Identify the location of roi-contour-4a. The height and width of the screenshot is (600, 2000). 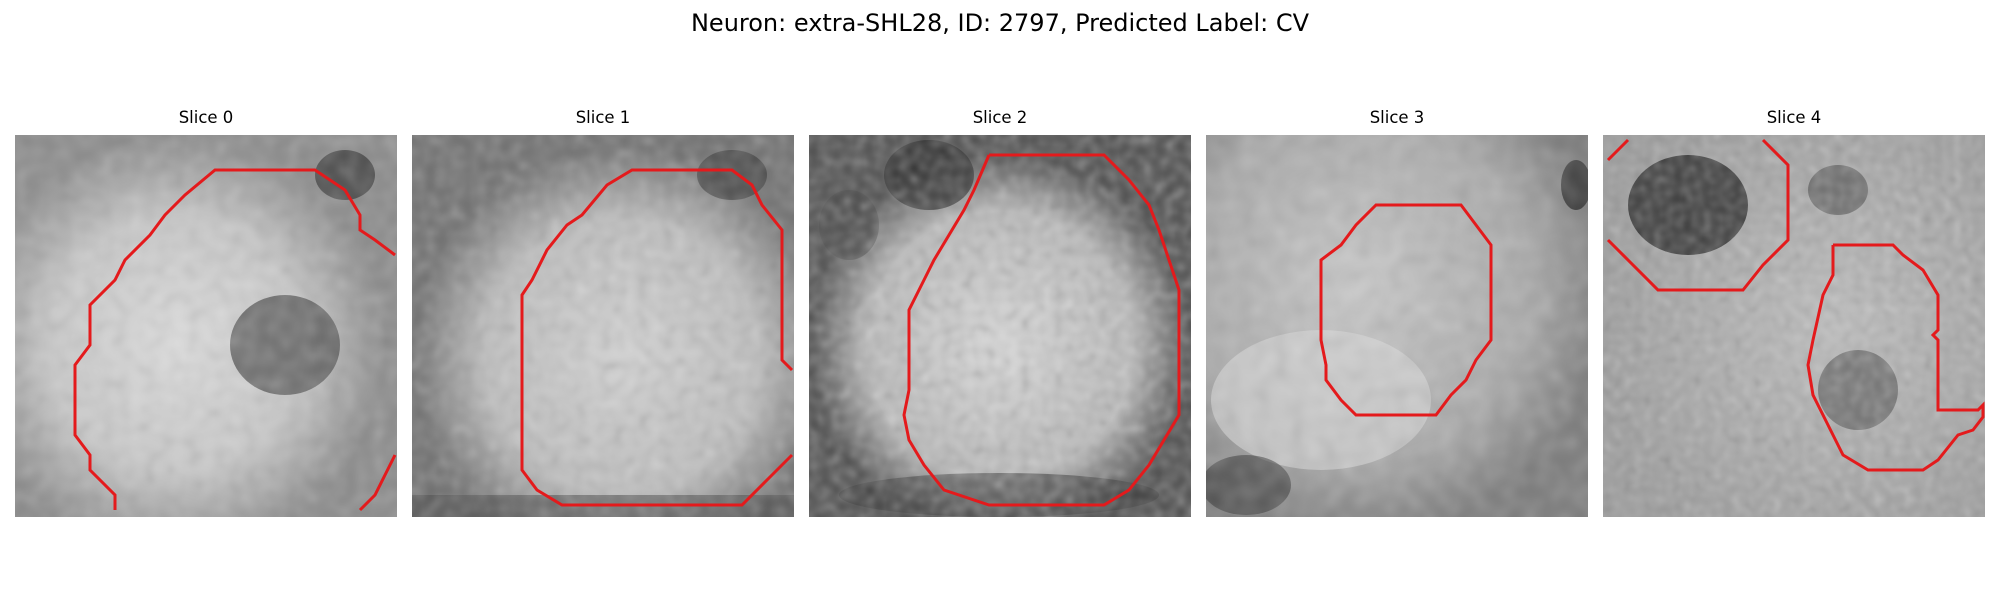
(1618, 150).